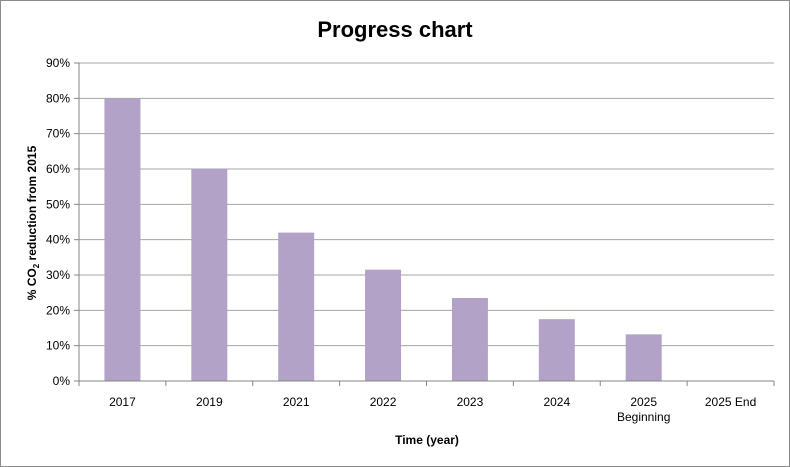 This screenshot has height=467, width=790. I want to click on x-tick-label: 2021, so click(296, 402).